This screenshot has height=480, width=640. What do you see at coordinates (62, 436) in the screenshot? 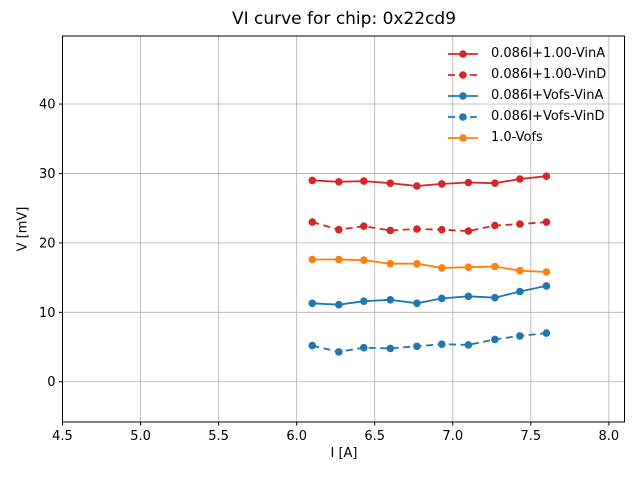
I see `x-tick-label: 4.5` at bounding box center [62, 436].